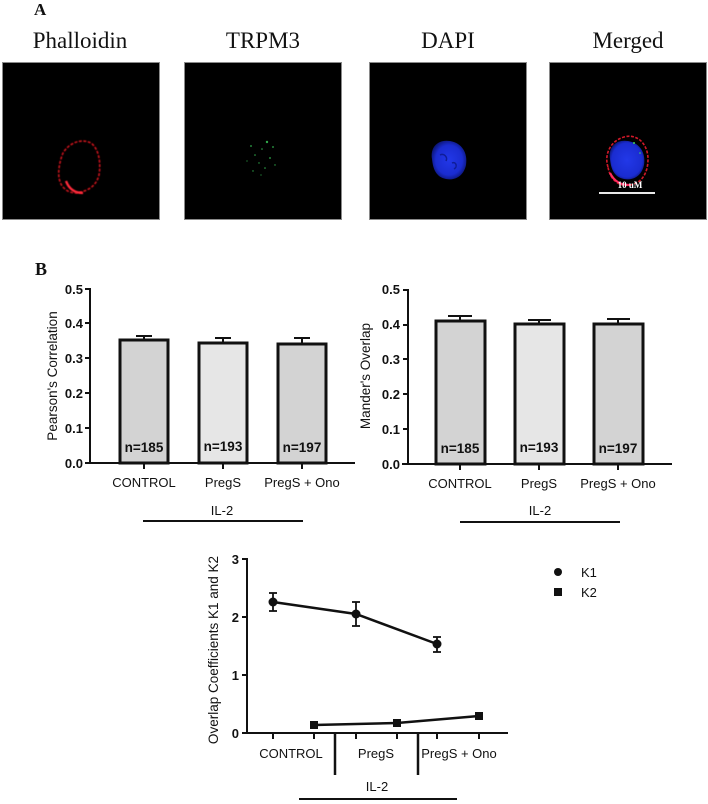 This screenshot has width=708, height=804. What do you see at coordinates (144, 482) in the screenshot?
I see `pearson-xlabel-control: CONTROL` at bounding box center [144, 482].